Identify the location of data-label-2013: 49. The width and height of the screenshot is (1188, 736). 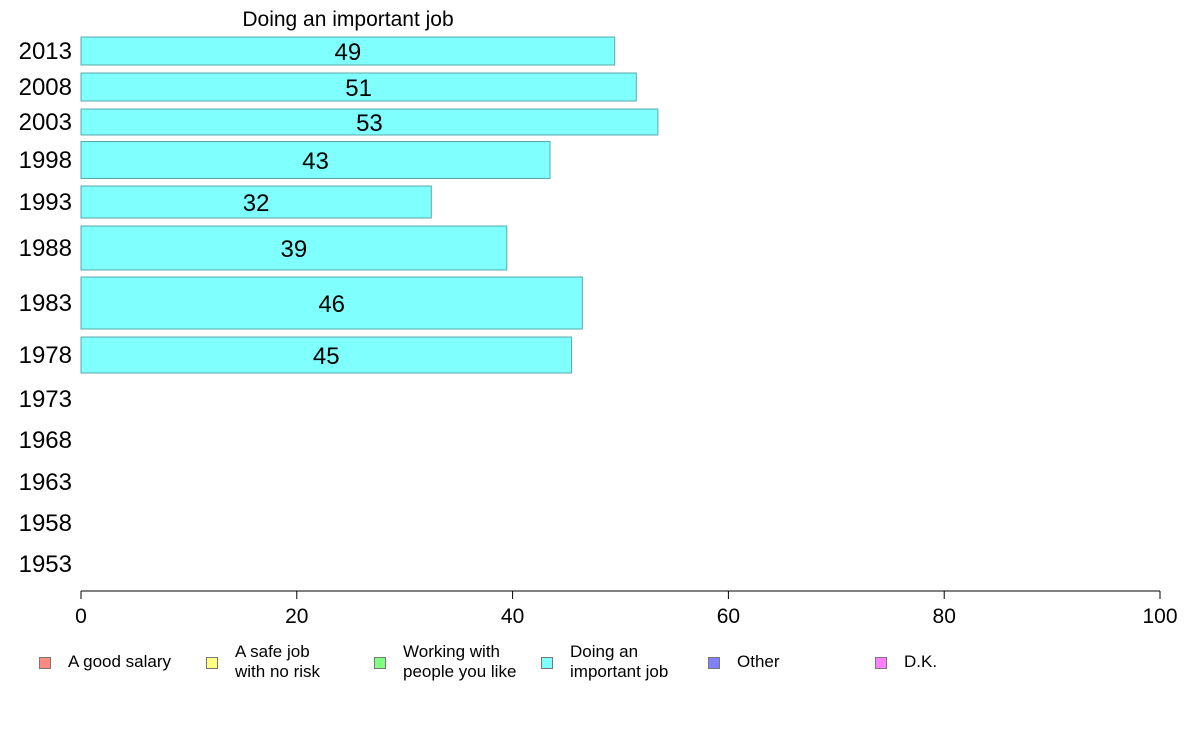
(348, 52).